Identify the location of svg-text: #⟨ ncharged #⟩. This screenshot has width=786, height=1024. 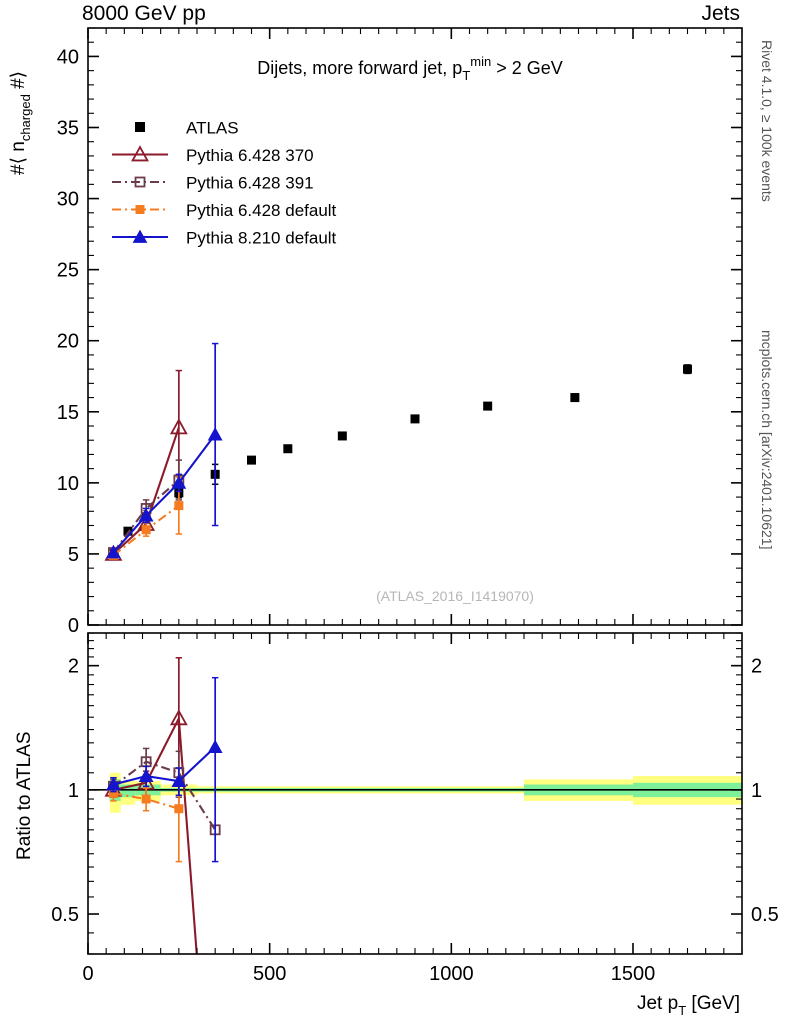
(20, 123).